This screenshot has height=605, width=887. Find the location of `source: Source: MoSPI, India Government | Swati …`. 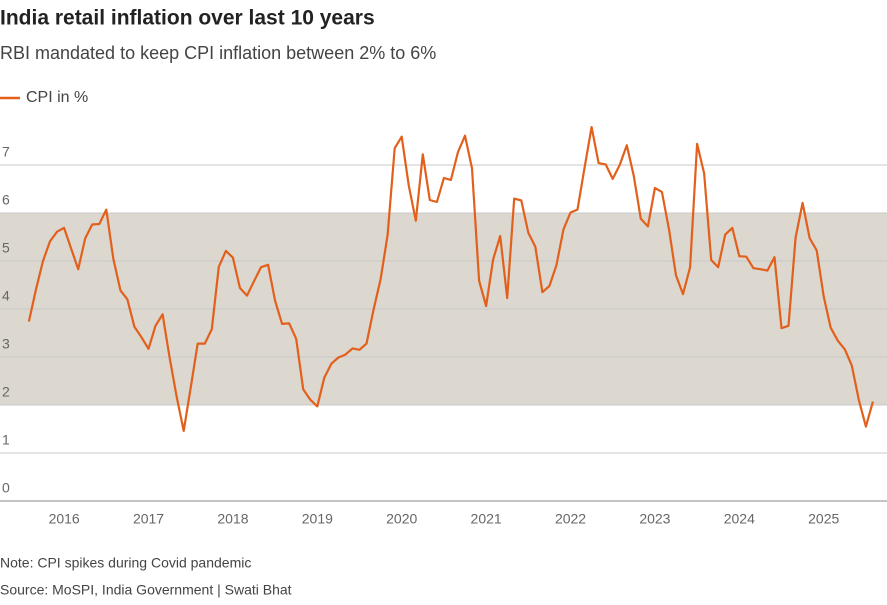

source: Source: MoSPI, India Government | Swati … is located at coordinates (146, 590).